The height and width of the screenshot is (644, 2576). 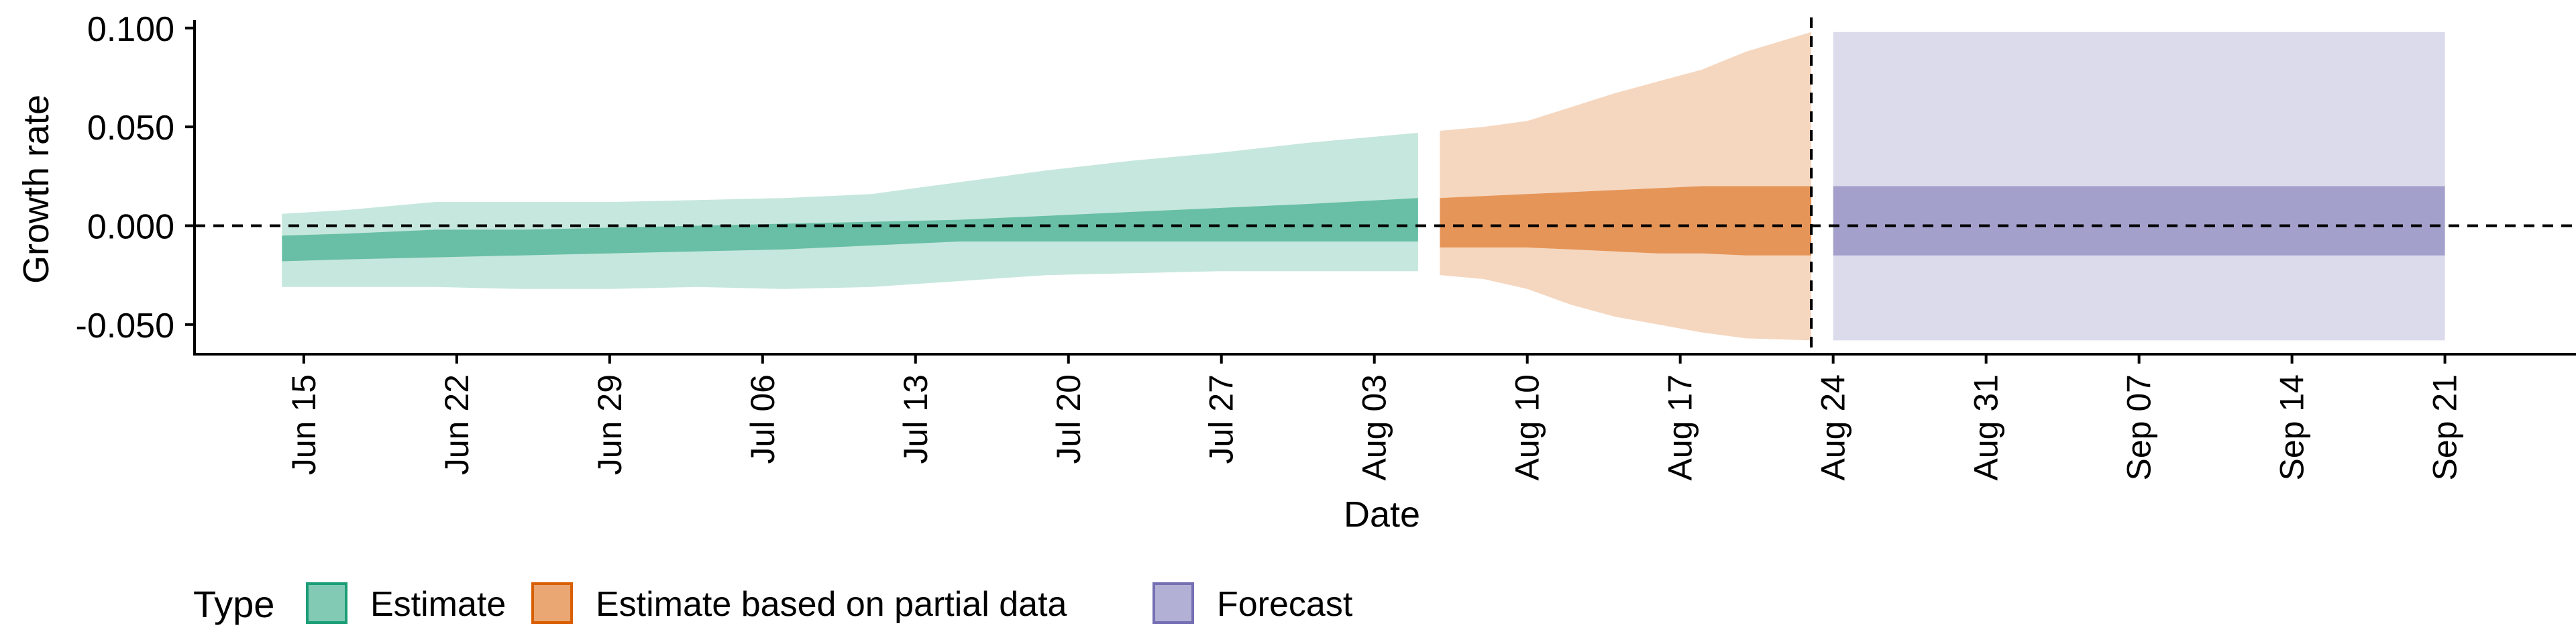 What do you see at coordinates (130, 226) in the screenshot?
I see `y-tick-label: 0.000` at bounding box center [130, 226].